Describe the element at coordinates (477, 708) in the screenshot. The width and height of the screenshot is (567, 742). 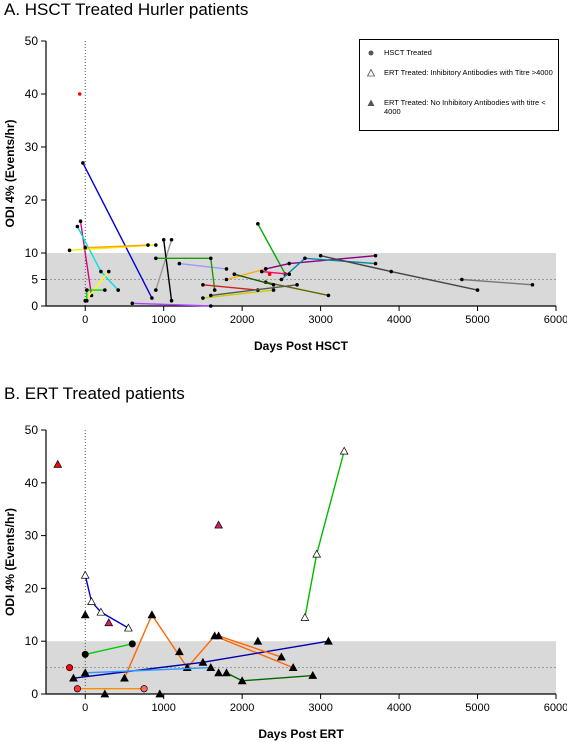
I see `x-tick-label: 5000` at that location.